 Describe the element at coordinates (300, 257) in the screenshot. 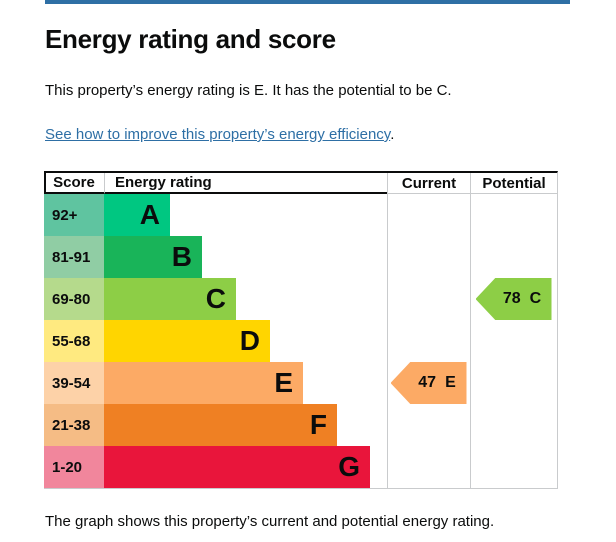

I see `band-row-b: 81-91 B` at that location.